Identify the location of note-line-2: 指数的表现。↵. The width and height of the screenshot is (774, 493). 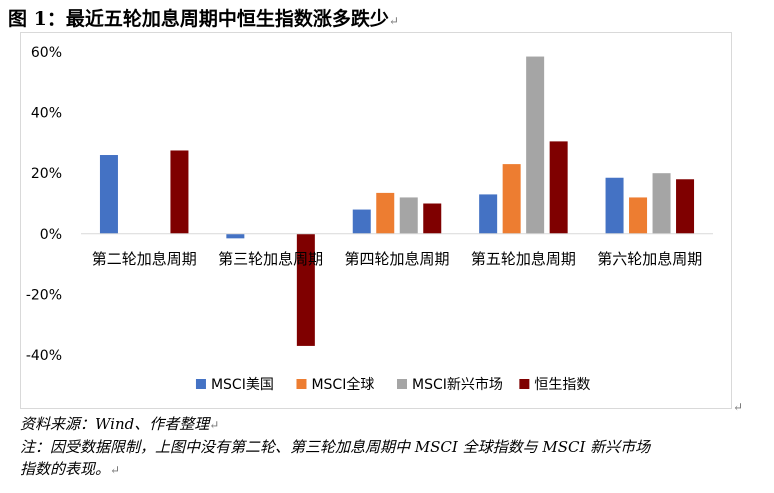
(395, 469).